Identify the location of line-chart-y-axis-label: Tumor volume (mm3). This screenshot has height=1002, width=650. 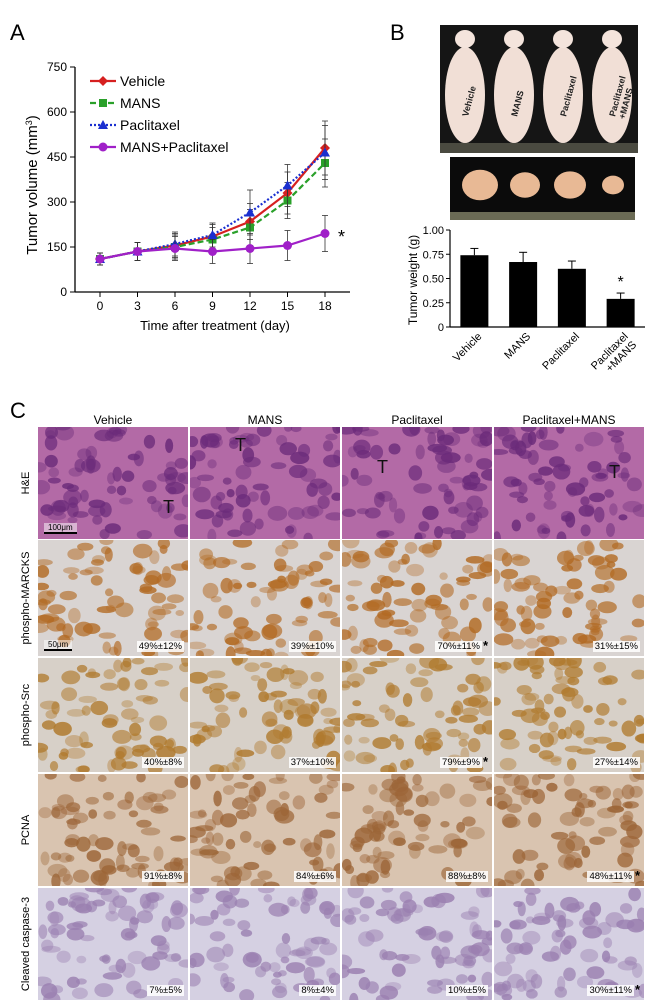
(32, 184).